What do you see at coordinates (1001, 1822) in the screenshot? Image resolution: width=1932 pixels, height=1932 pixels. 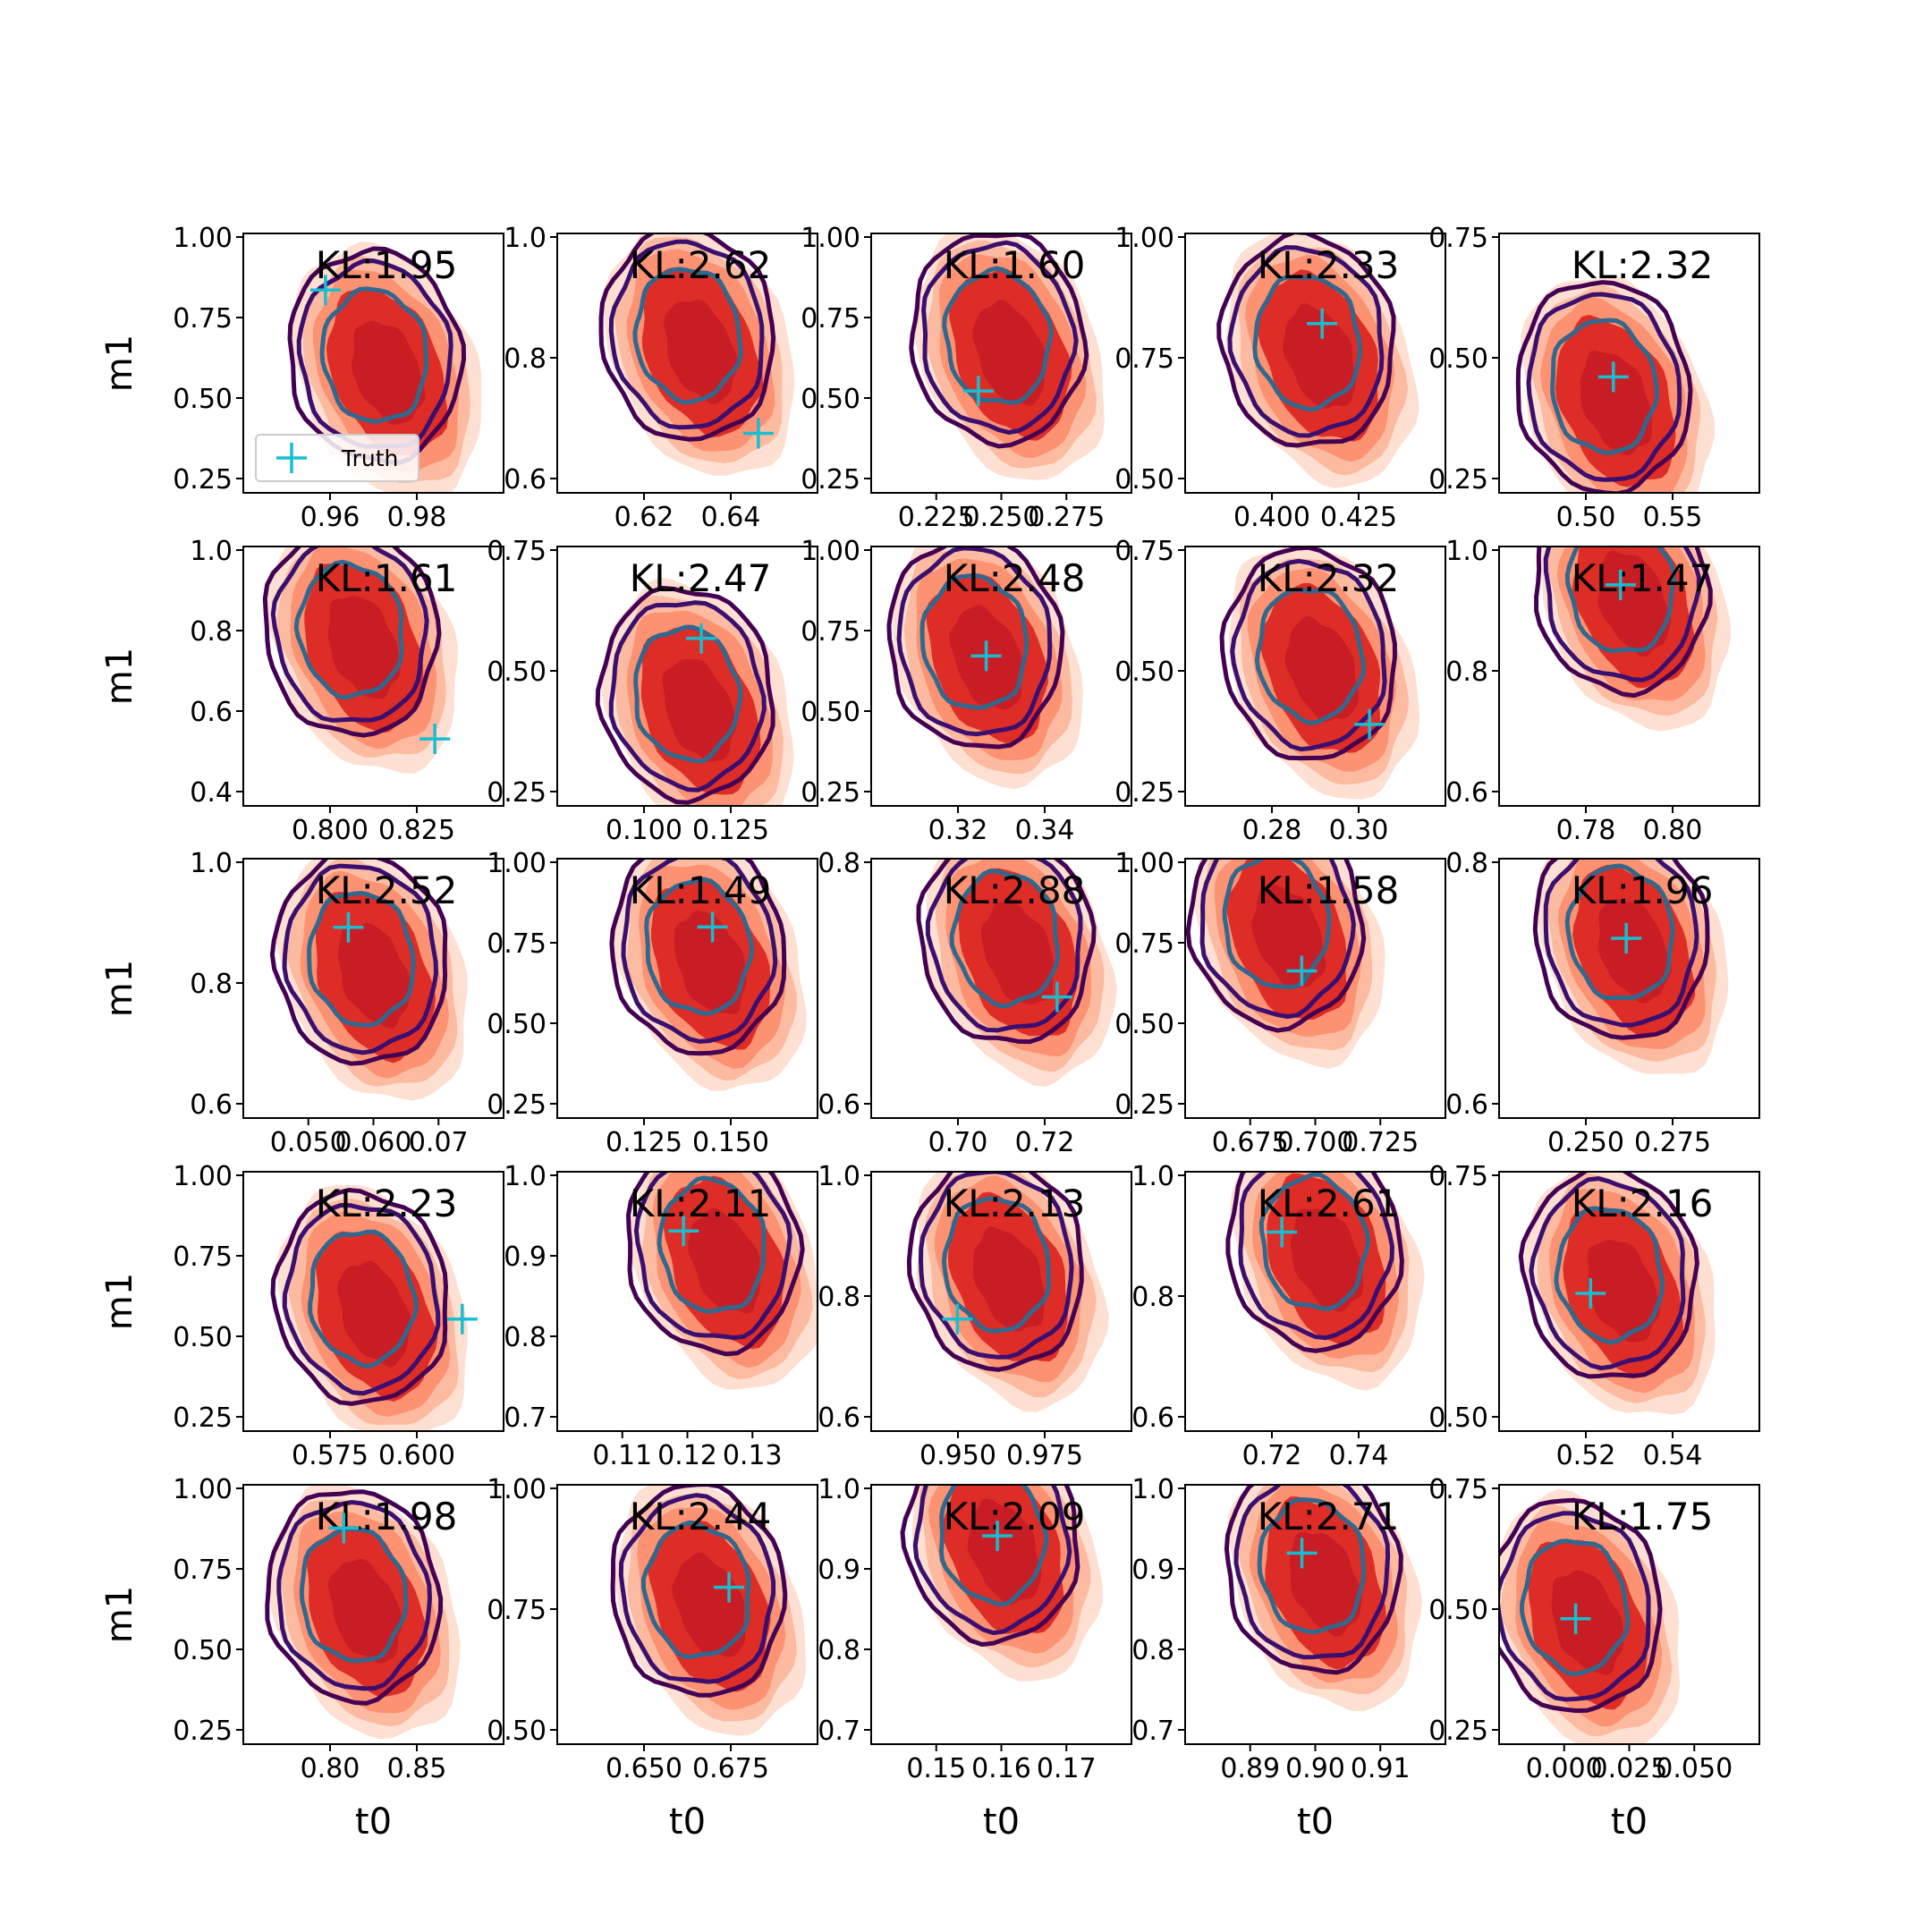 I see `x-axis-label: t0` at bounding box center [1001, 1822].